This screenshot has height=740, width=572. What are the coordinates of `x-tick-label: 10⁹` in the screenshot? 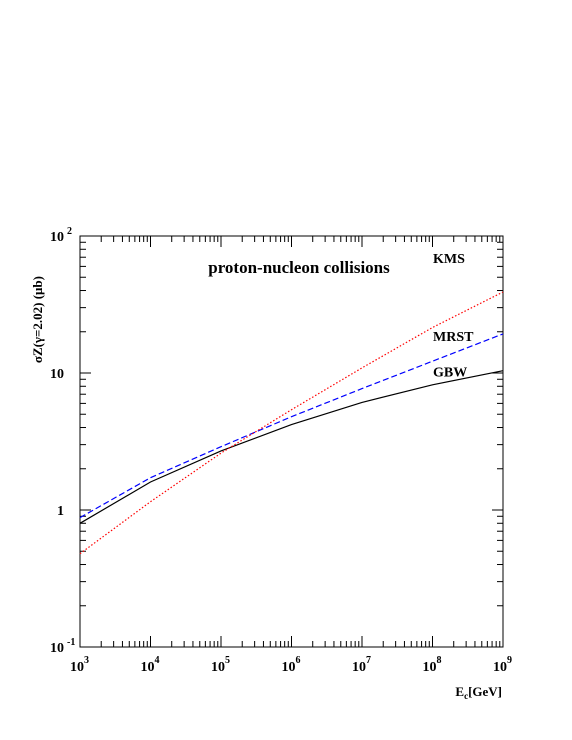 It's located at (502, 665).